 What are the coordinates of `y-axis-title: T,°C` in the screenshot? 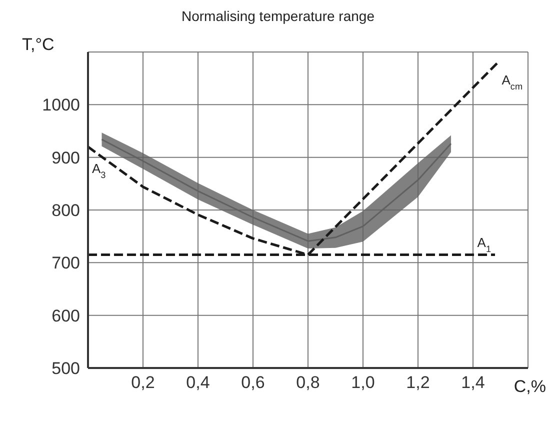 It's located at (38, 44).